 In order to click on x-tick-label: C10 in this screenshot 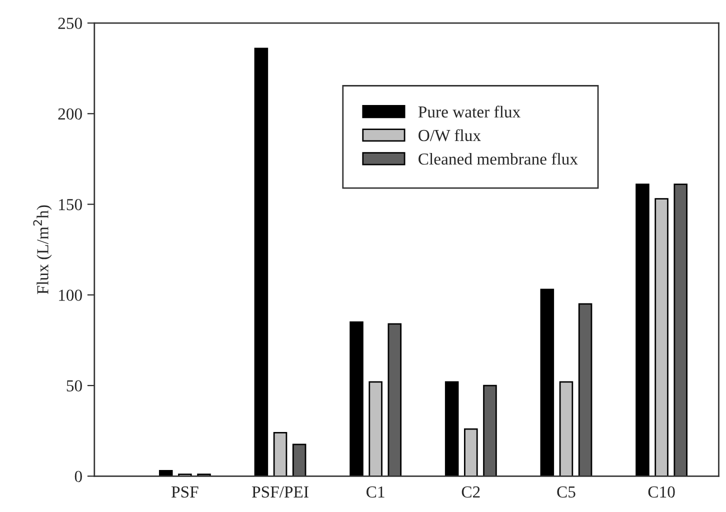, I will do `click(661, 492)`.